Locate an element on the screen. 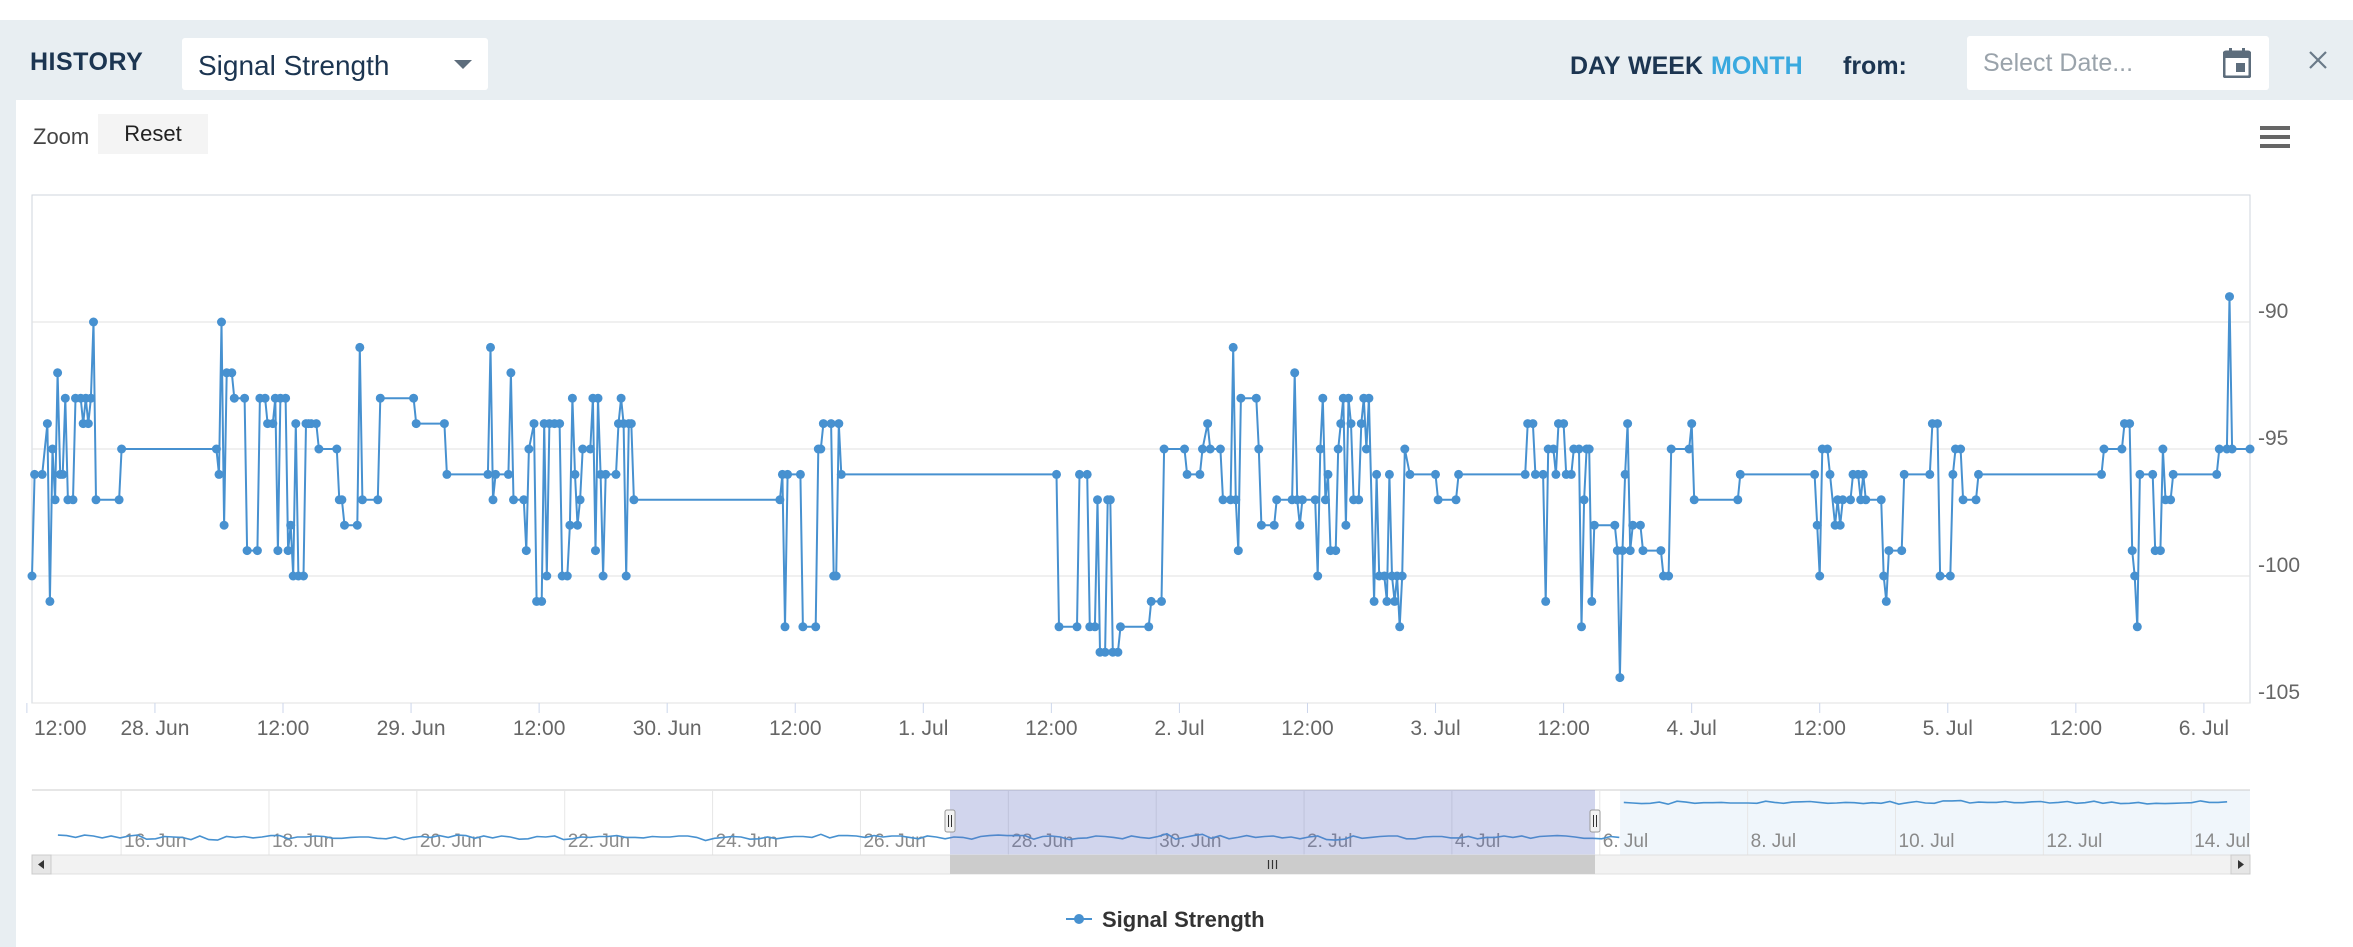 The height and width of the screenshot is (947, 2353). metric-select: Signal Strength is located at coordinates (335, 64).